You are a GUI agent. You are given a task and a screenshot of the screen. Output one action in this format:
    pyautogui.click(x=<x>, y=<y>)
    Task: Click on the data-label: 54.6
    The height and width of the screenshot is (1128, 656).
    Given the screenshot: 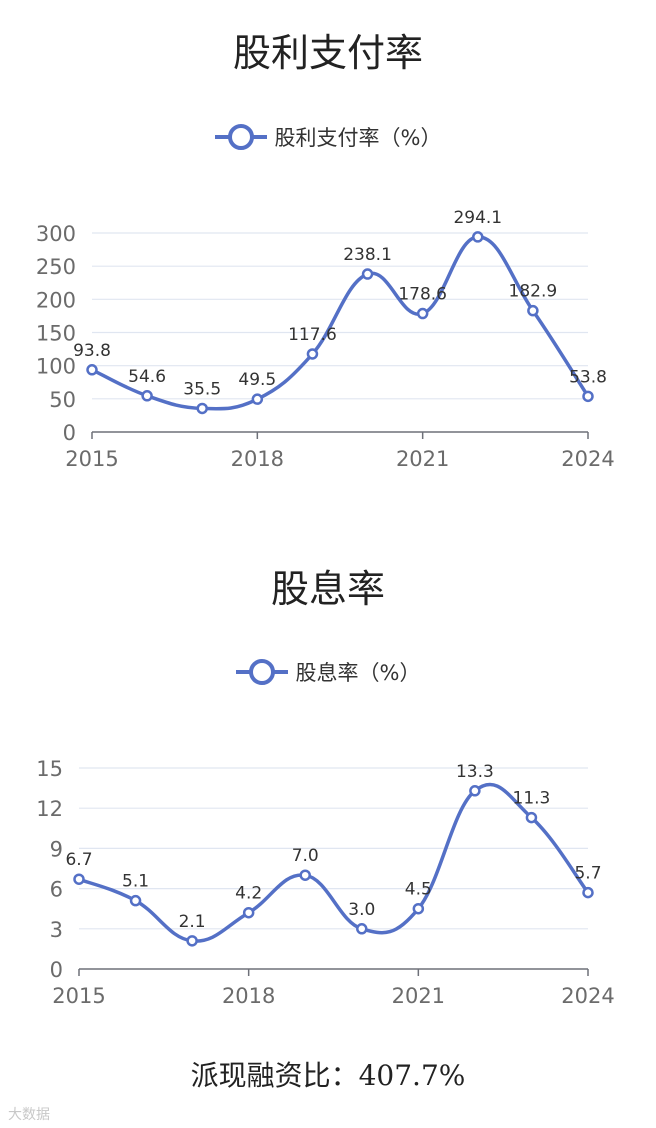 What is the action you would take?
    pyautogui.click(x=147, y=377)
    